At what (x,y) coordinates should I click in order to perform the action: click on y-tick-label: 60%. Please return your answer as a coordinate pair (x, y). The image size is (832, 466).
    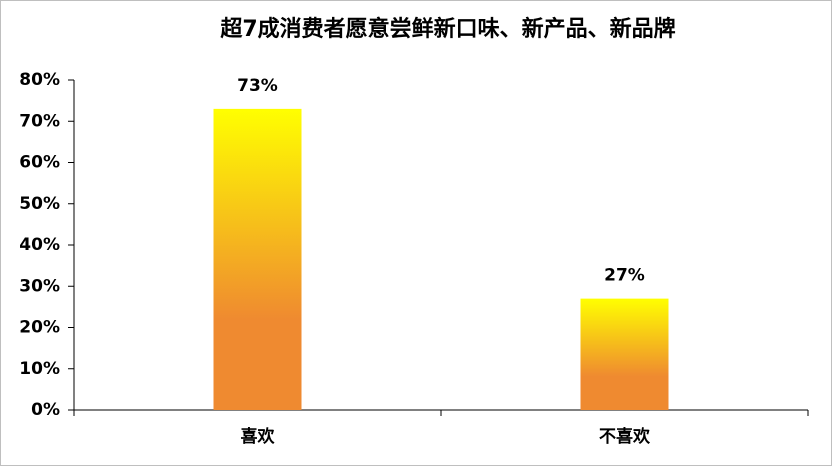
    Looking at the image, I should click on (39, 163).